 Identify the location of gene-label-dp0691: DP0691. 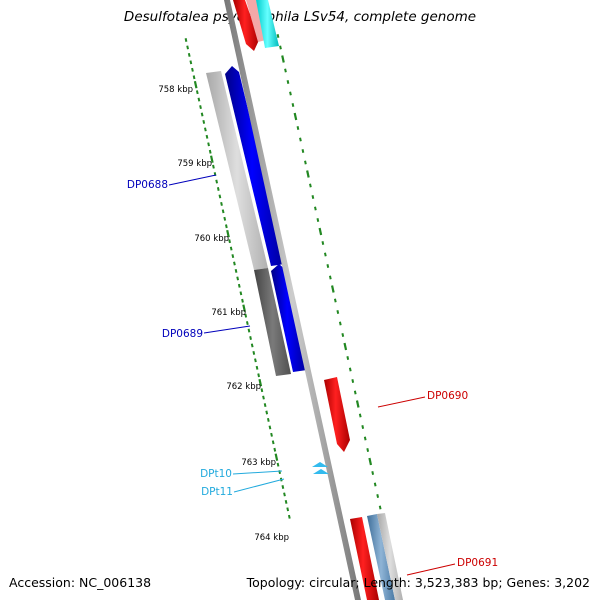
(477, 563).